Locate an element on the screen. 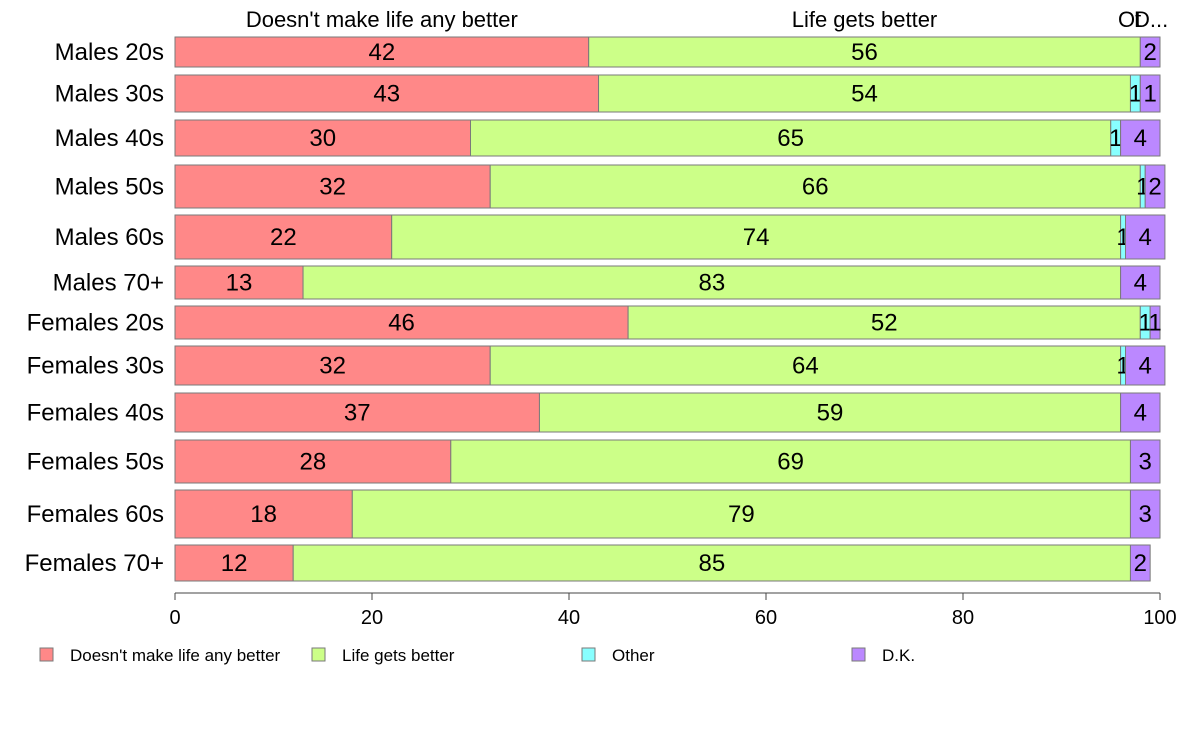 The width and height of the screenshot is (1188, 736). x-tick-label: 100 is located at coordinates (1159, 618).